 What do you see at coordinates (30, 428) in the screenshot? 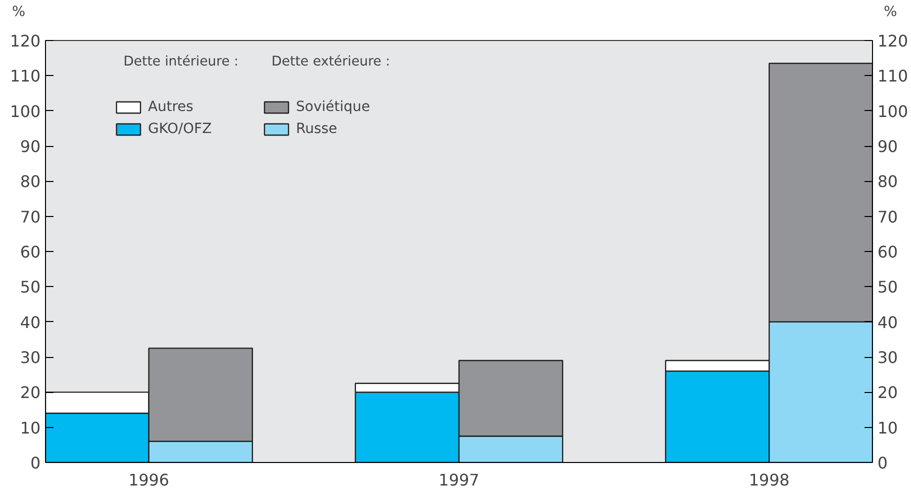
I see `y-tick-label: 10` at bounding box center [30, 428].